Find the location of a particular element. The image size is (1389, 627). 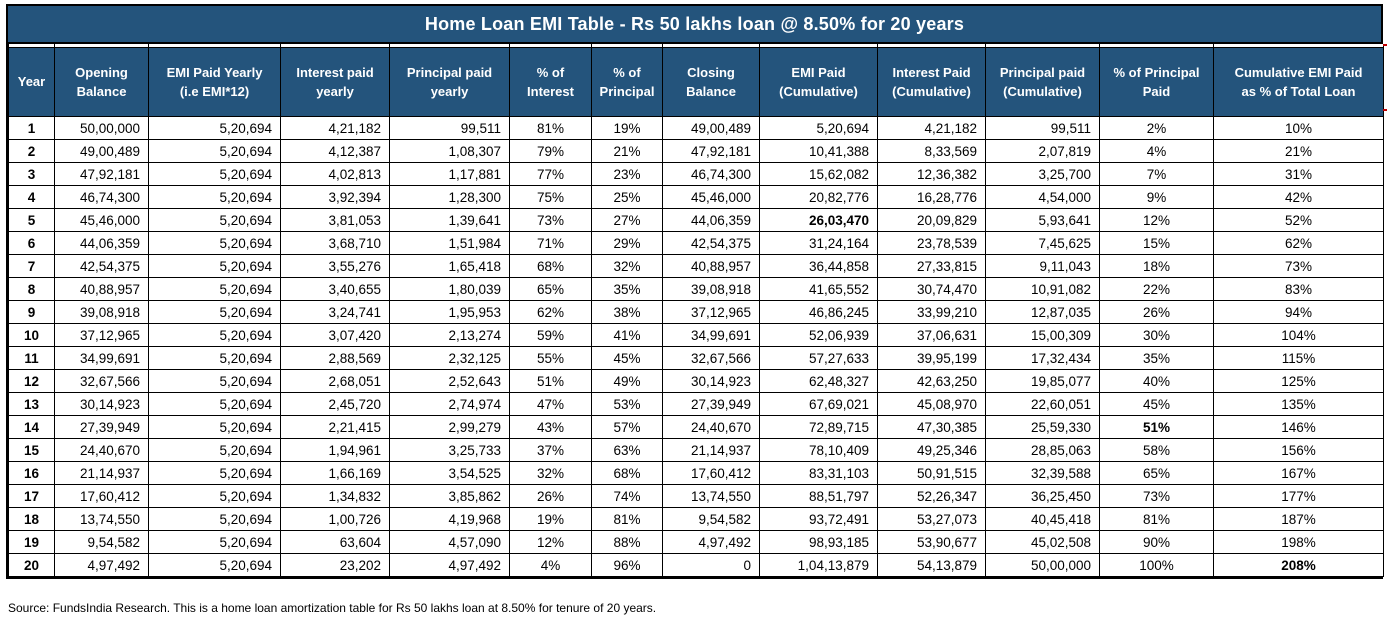

table-cell: 32% is located at coordinates (550, 473).